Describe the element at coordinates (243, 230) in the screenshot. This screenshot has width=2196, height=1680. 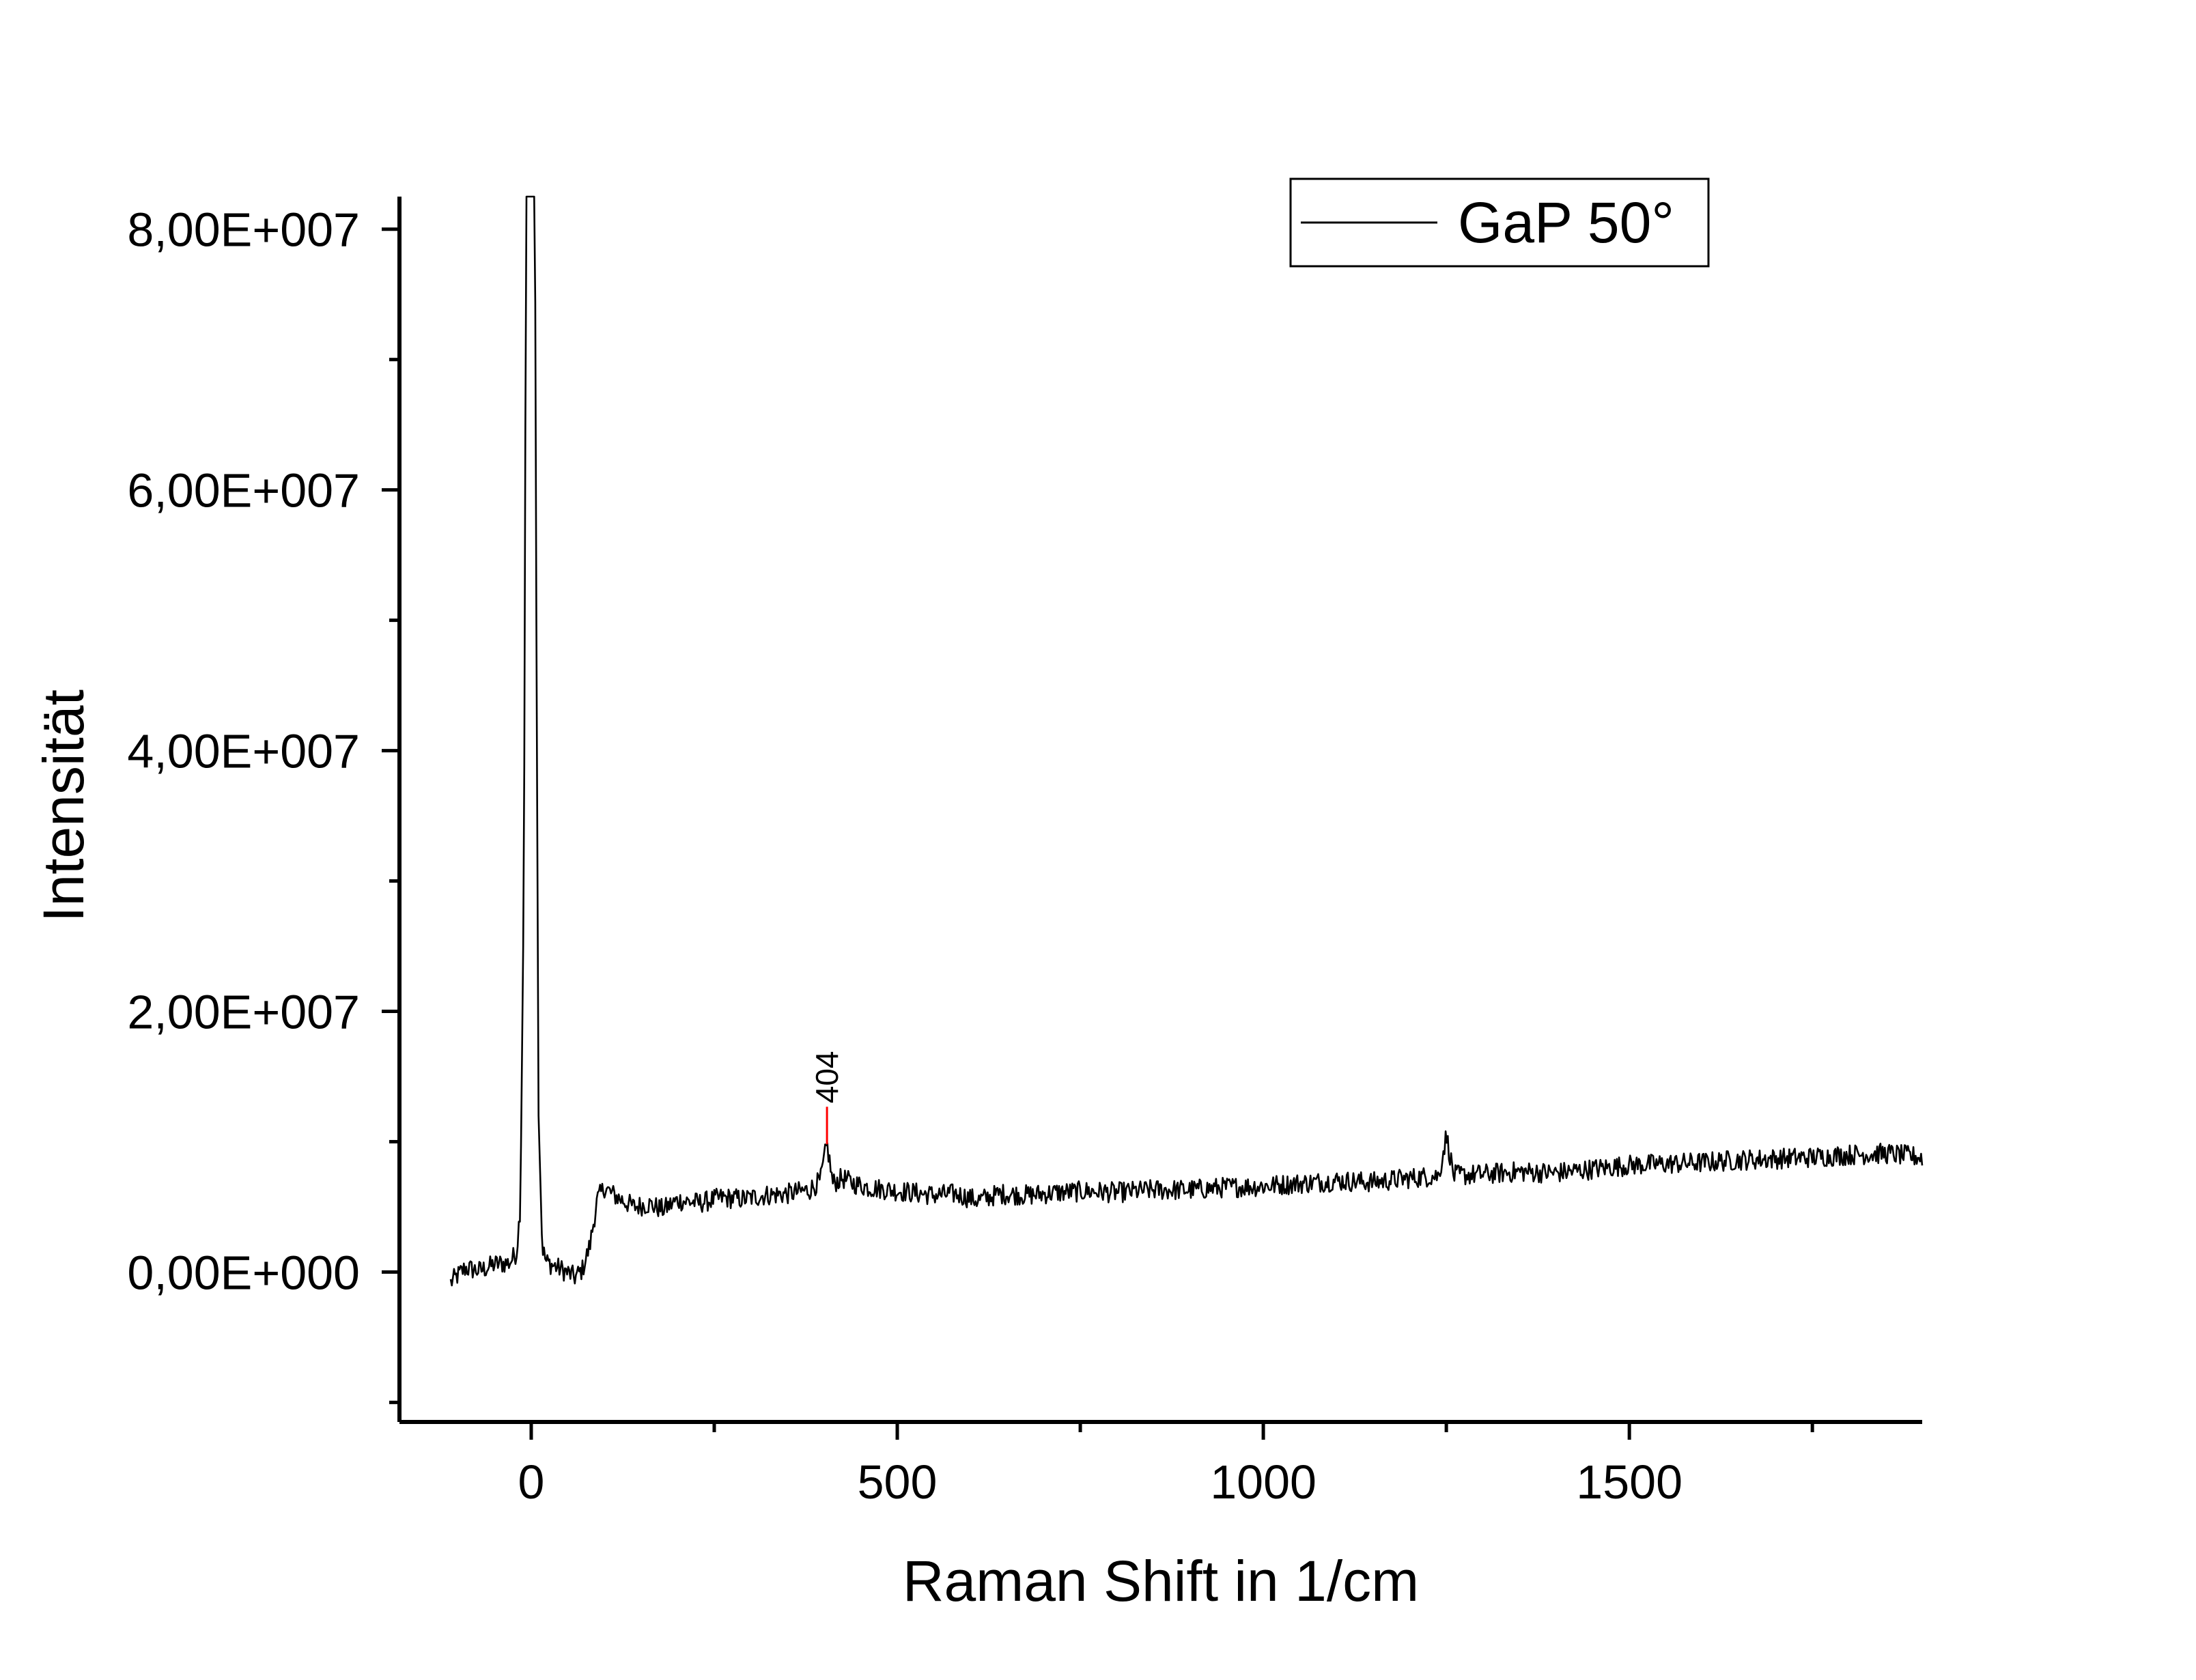
I see `y-tick-label: 8,00E+007` at that location.